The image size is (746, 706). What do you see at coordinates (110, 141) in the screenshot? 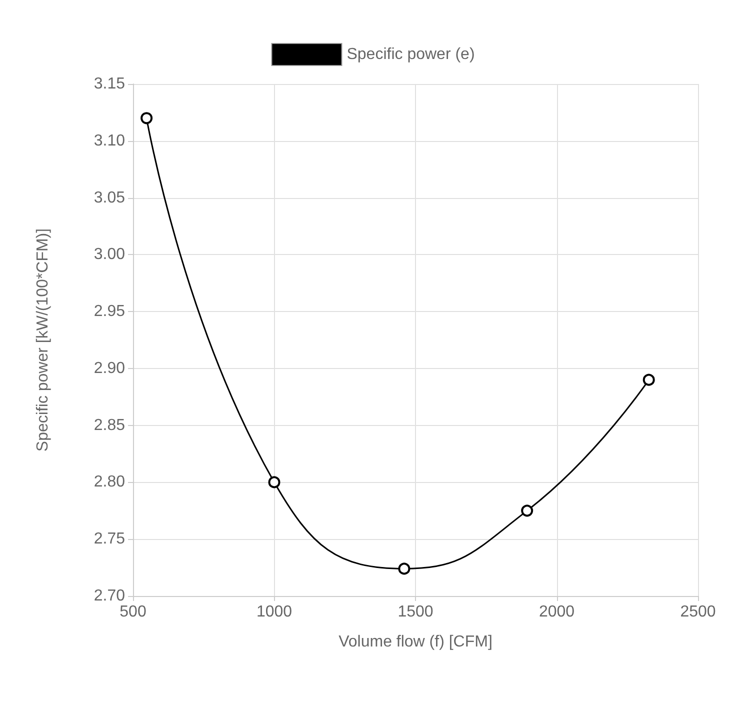
I see `y-tick-label: 3.10` at bounding box center [110, 141].